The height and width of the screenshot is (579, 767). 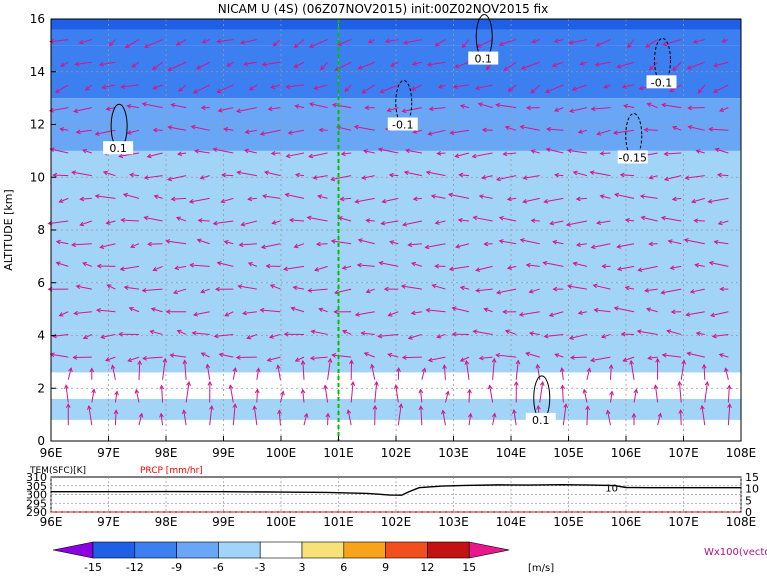 I want to click on colorbar-tick-label: -12, so click(x=135, y=567).